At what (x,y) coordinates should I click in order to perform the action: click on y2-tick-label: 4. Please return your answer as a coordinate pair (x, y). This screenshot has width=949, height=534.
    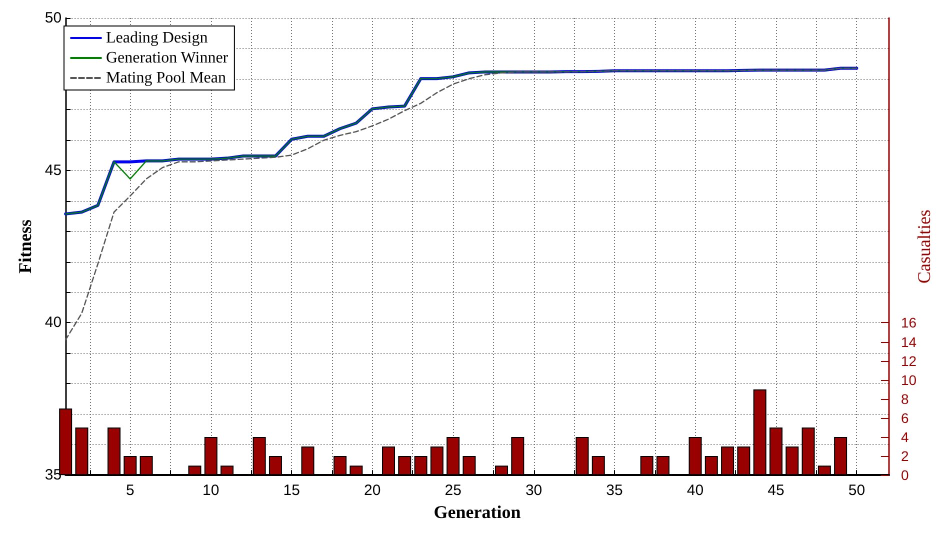
    Looking at the image, I should click on (905, 437).